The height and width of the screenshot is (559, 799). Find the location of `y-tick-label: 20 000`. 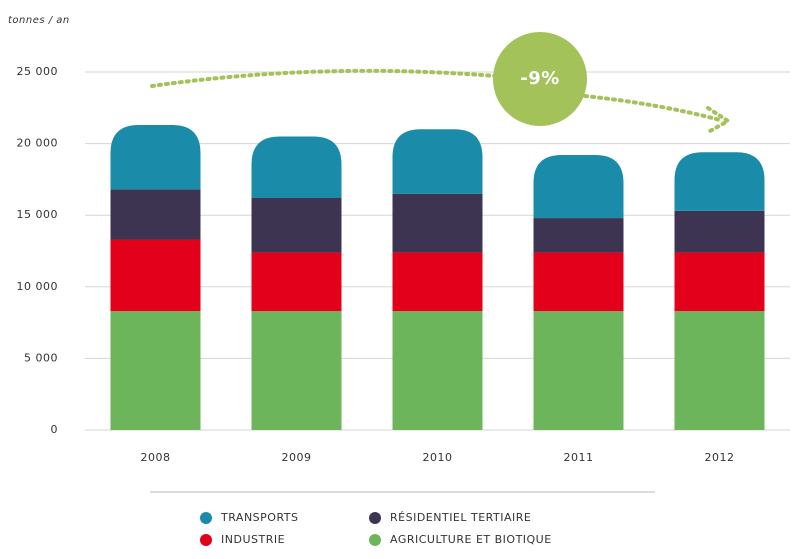

y-tick-label: 20 000 is located at coordinates (38, 143).